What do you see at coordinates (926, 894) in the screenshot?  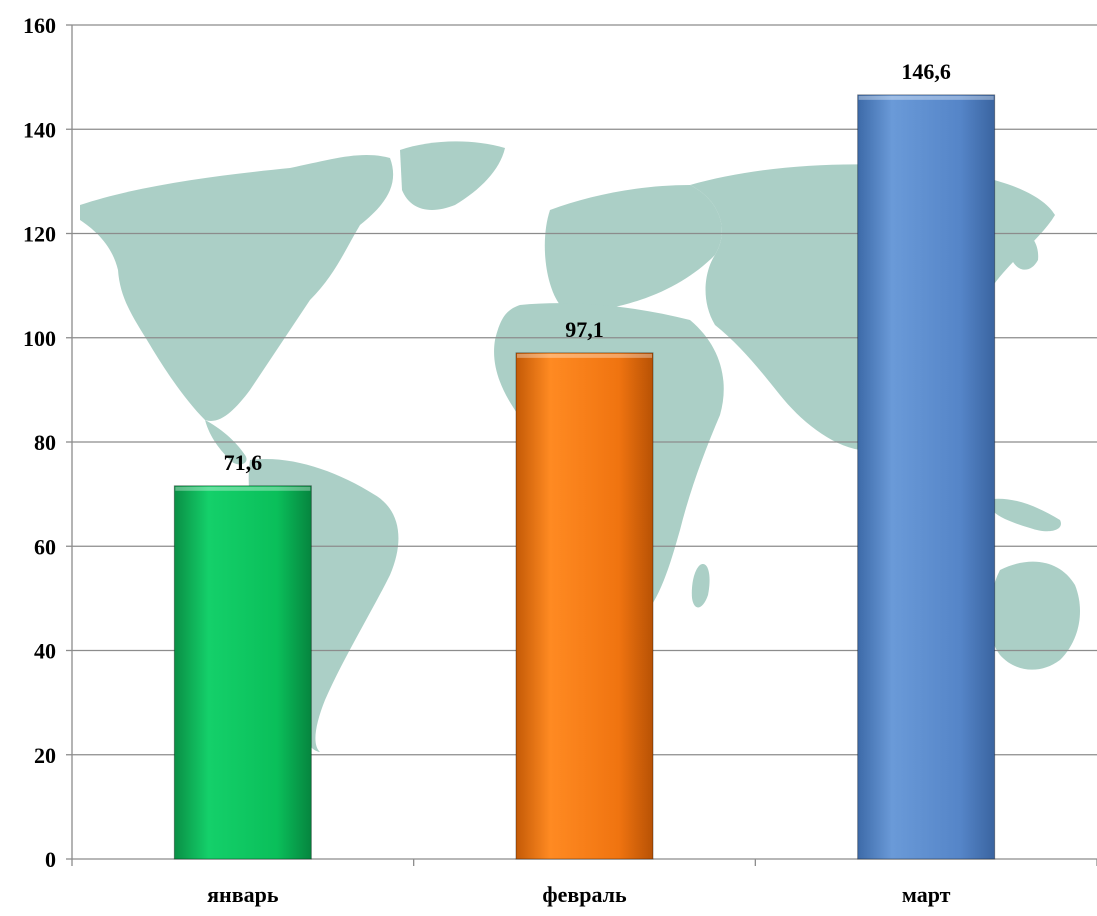 I see `category-label: март` at bounding box center [926, 894].